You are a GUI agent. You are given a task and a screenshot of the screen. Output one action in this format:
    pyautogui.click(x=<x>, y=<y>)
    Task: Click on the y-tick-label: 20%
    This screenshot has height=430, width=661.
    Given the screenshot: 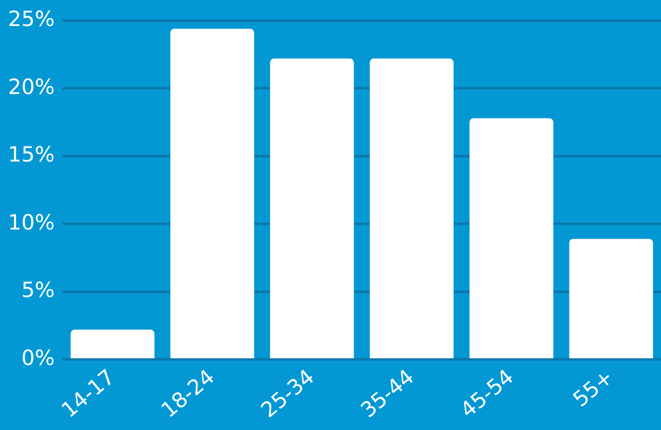 What is the action you would take?
    pyautogui.click(x=31, y=86)
    